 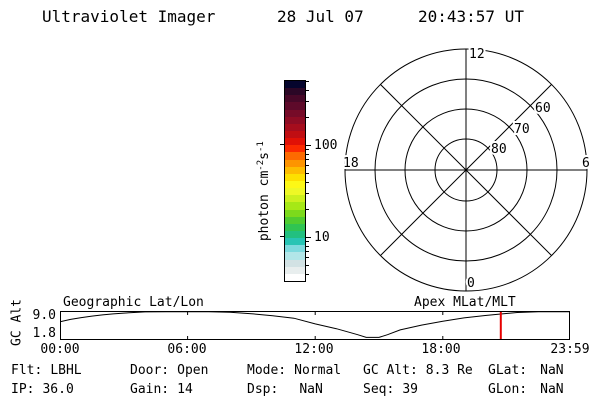 I want to click on timeline-hour-ticks, so click(x=315, y=325).